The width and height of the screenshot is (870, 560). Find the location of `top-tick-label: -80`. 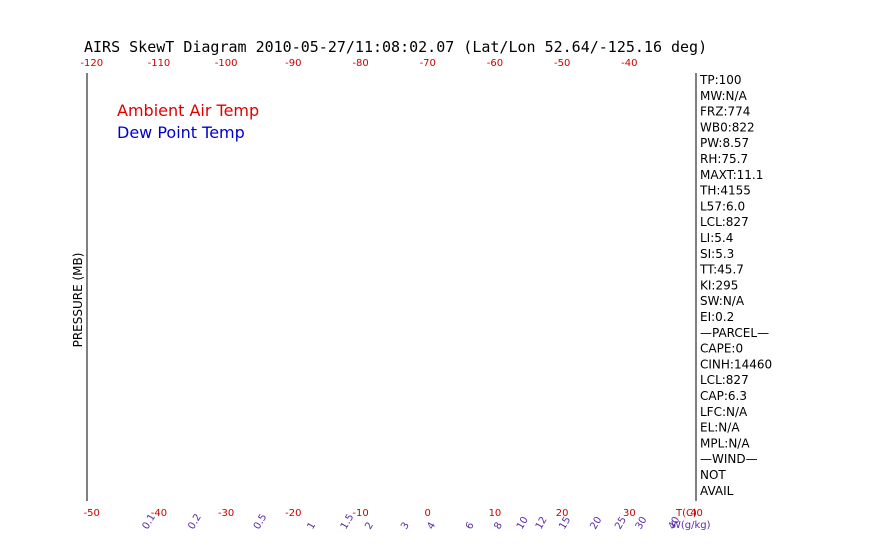

top-tick-label: -80 is located at coordinates (360, 63).